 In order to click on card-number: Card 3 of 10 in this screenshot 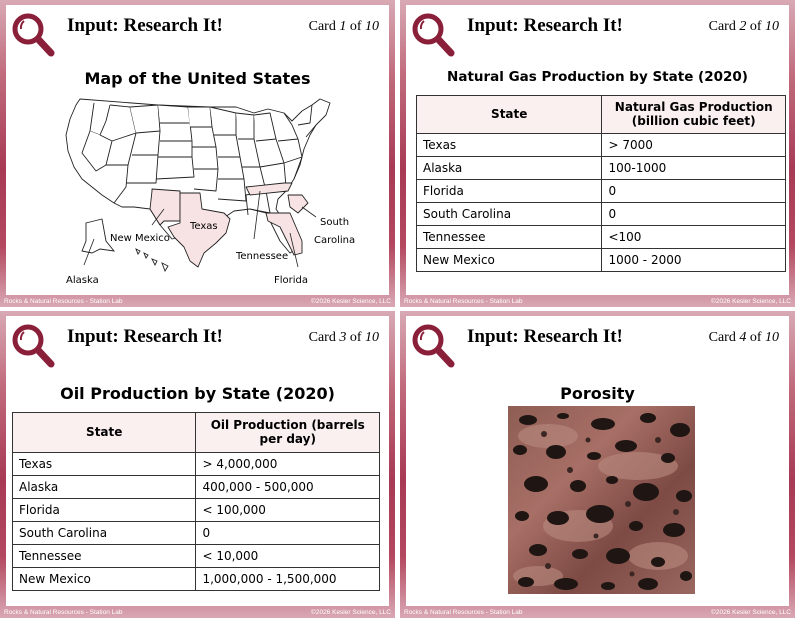, I will do `click(344, 338)`.